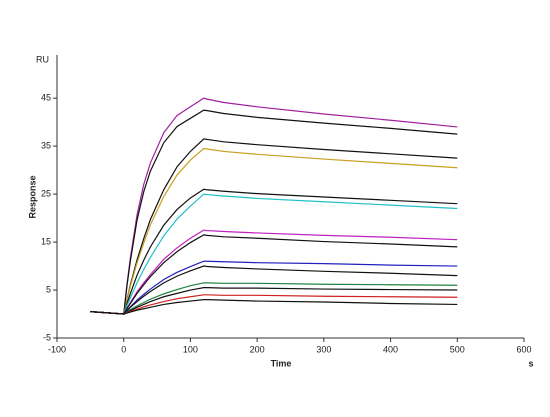 This screenshot has width=550, height=417. I want to click on y-tick-label: 25, so click(46, 193).